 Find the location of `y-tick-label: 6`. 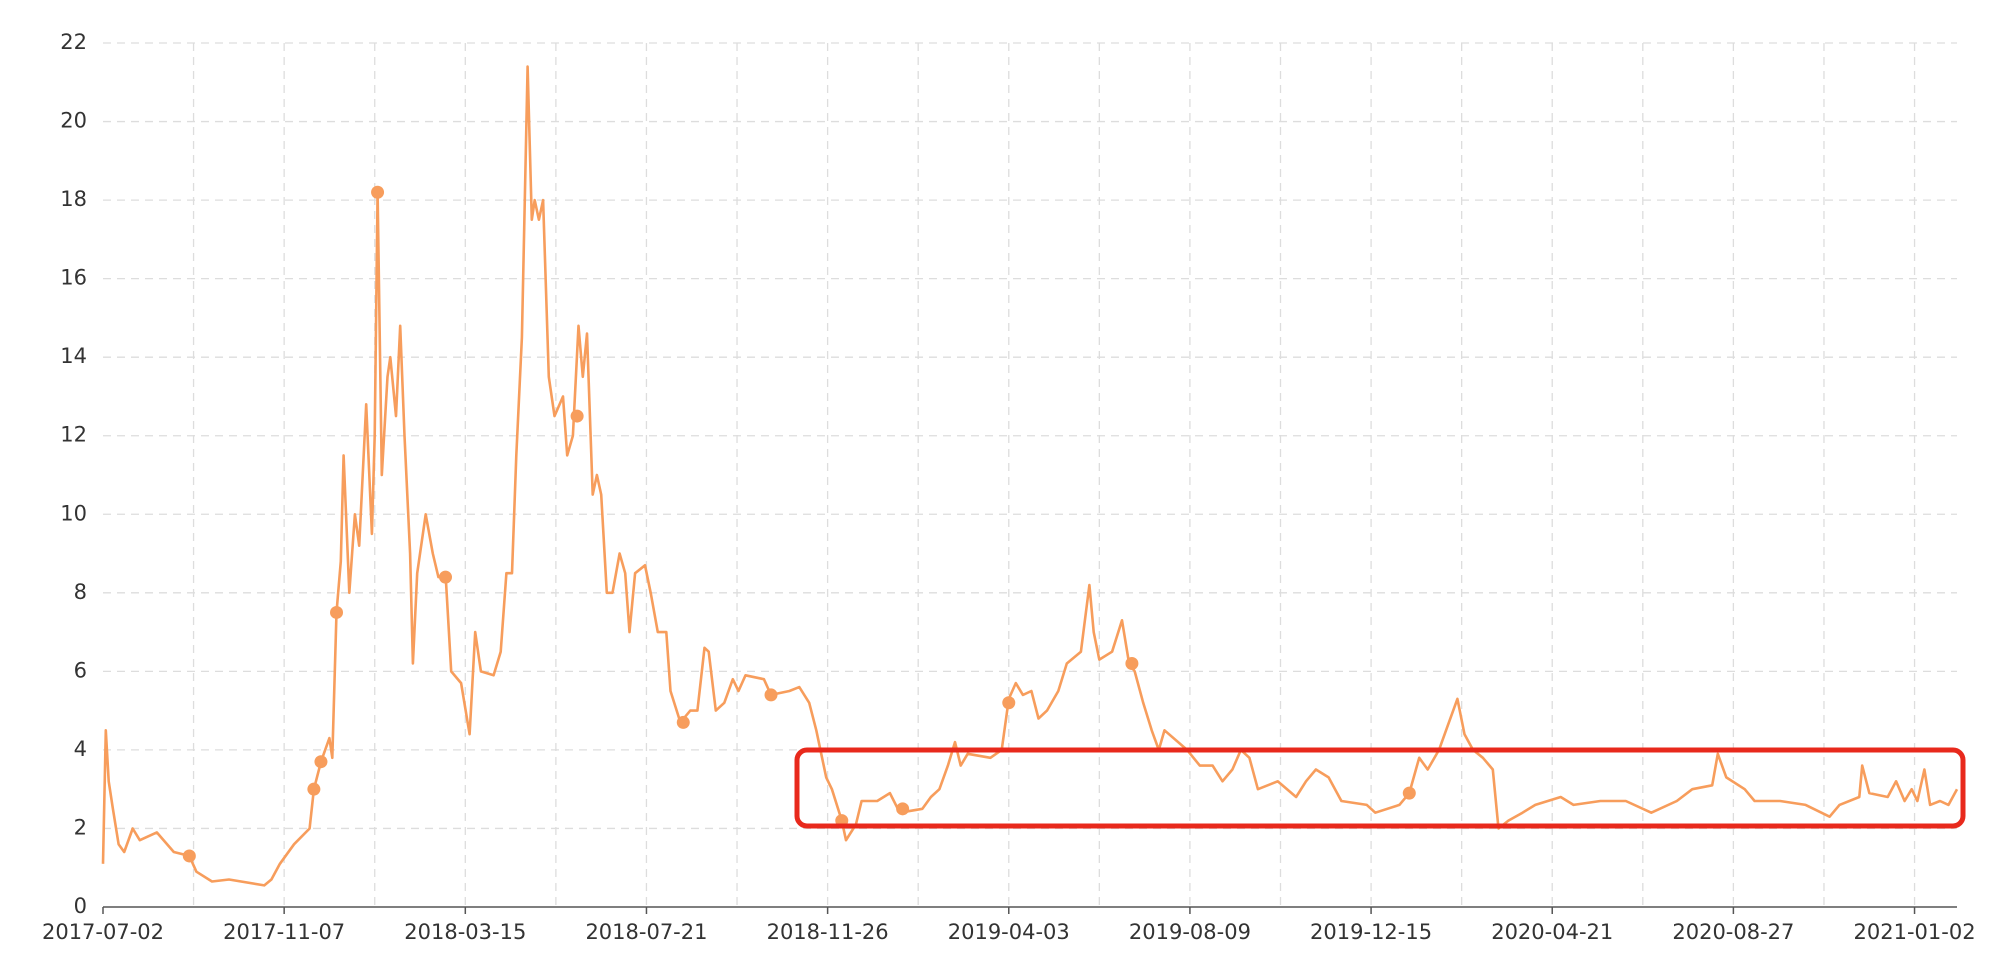

y-tick-label: 6 is located at coordinates (80, 670).